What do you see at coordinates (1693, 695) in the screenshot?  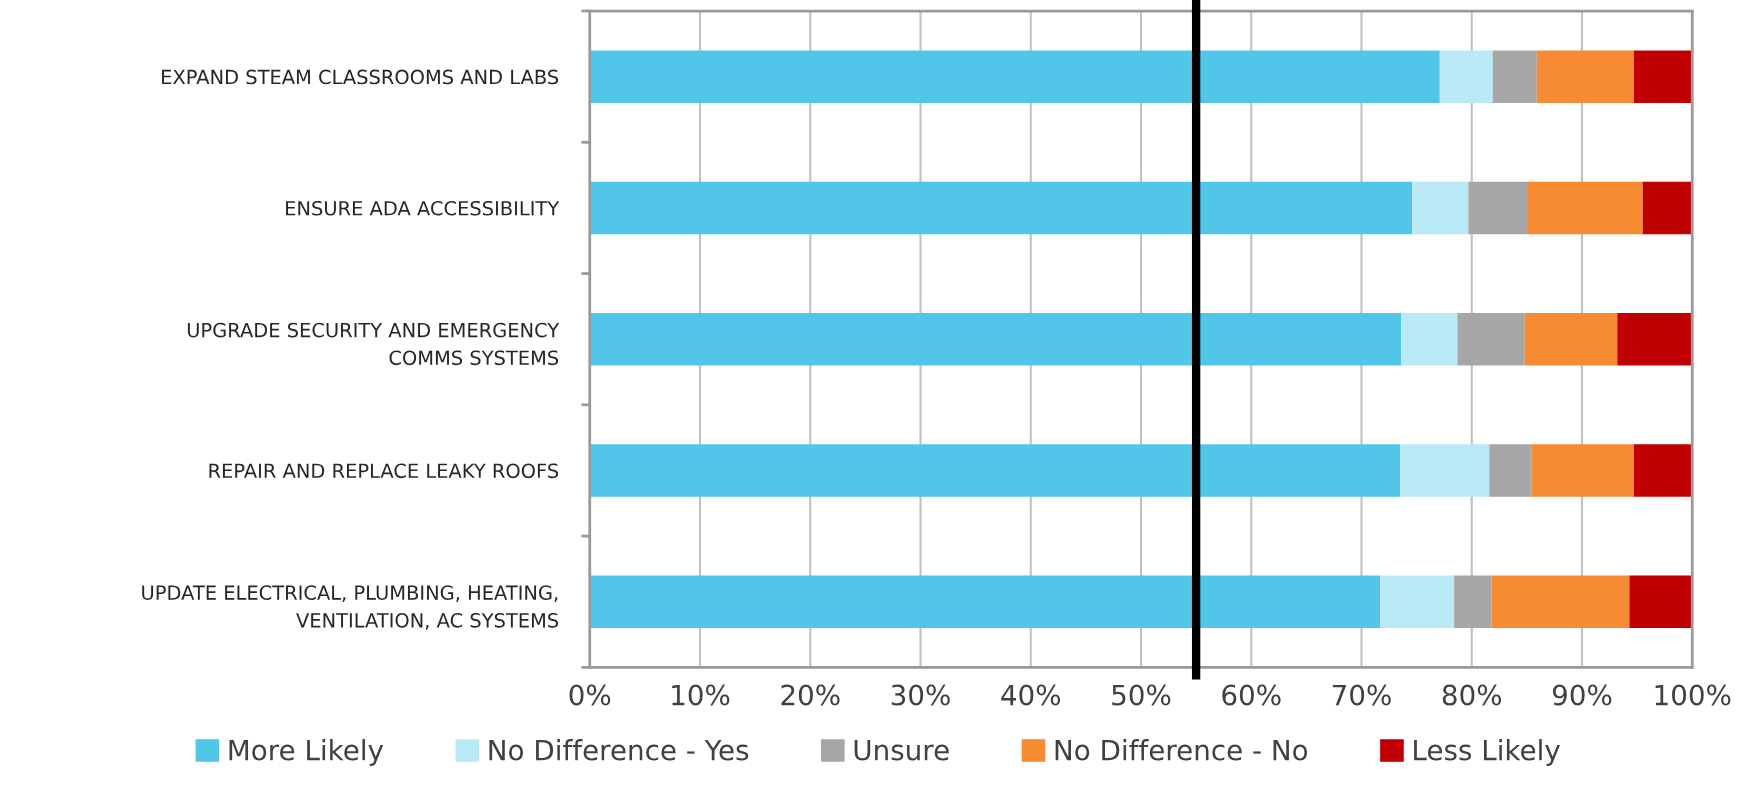 I see `x-tick-label: 100%` at bounding box center [1693, 695].